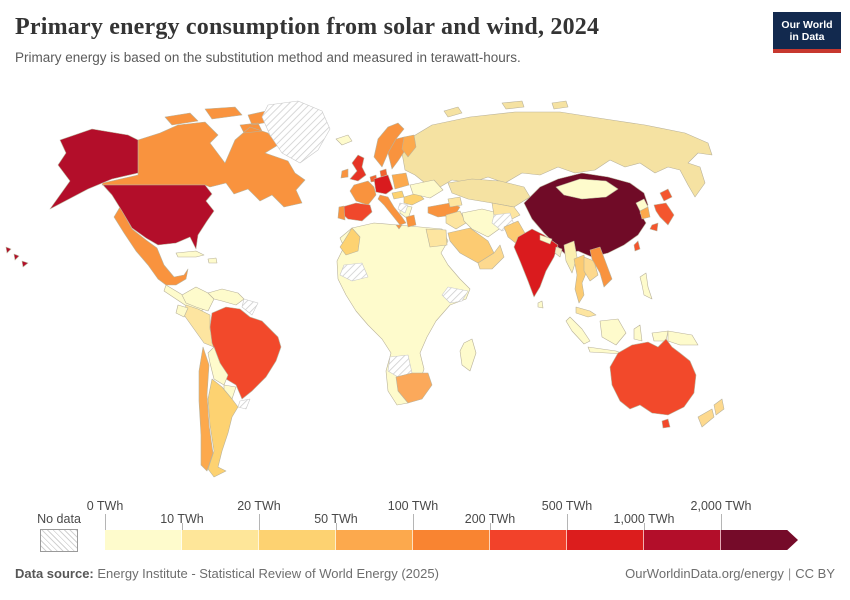 The width and height of the screenshot is (850, 600). What do you see at coordinates (601, 267) in the screenshot?
I see `country-vietnam` at bounding box center [601, 267].